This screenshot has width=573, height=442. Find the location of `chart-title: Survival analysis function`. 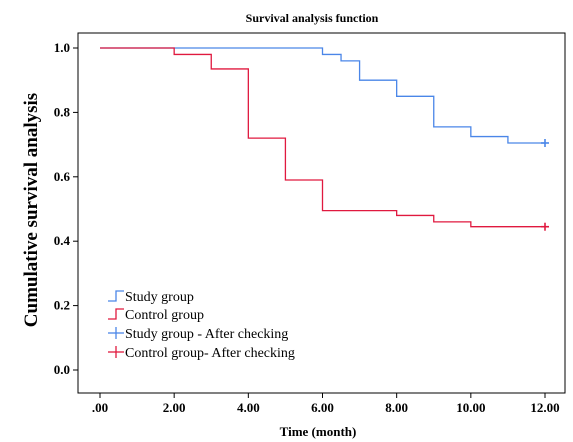

chart-title: Survival analysis function is located at coordinates (312, 18).